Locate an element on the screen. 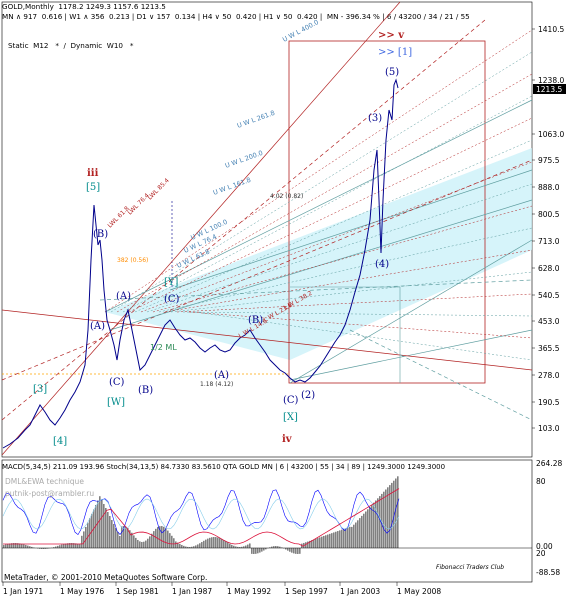 This screenshot has height=600, width=569. indicator-email: putnik-post@rambler.ru is located at coordinates (49, 493).